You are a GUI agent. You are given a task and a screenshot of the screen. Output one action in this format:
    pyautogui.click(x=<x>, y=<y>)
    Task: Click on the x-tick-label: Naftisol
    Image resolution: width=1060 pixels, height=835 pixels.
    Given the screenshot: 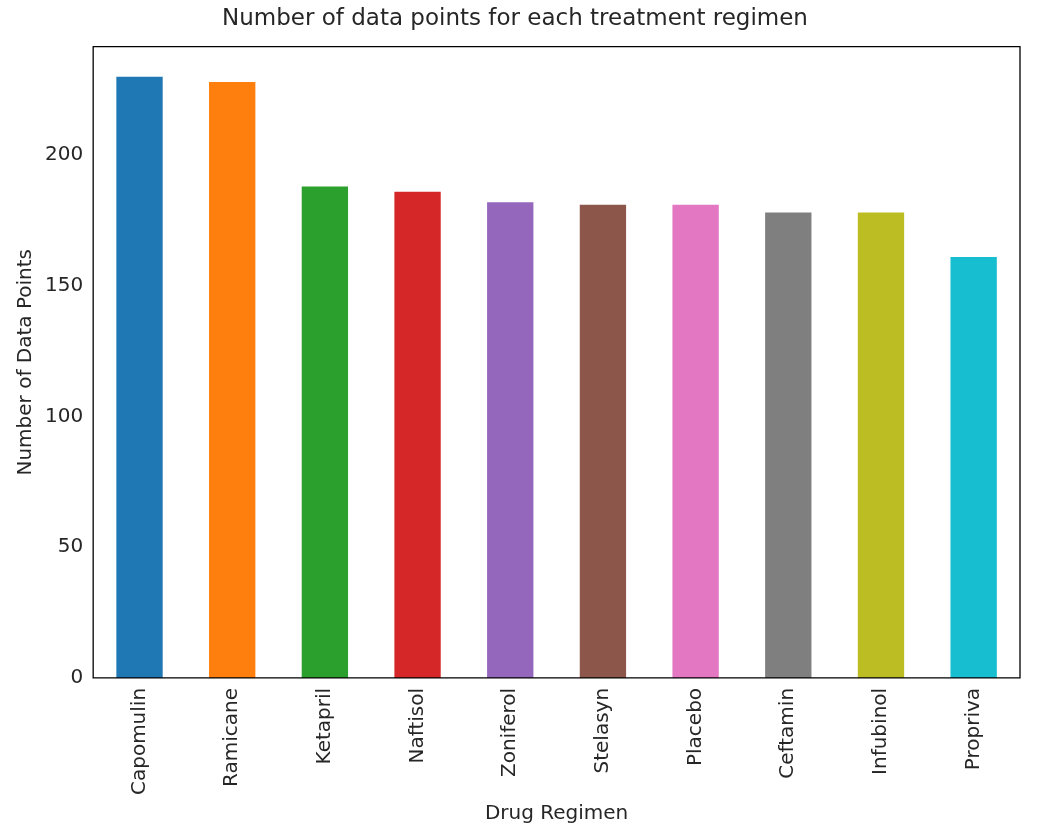 What is the action you would take?
    pyautogui.click(x=415, y=725)
    